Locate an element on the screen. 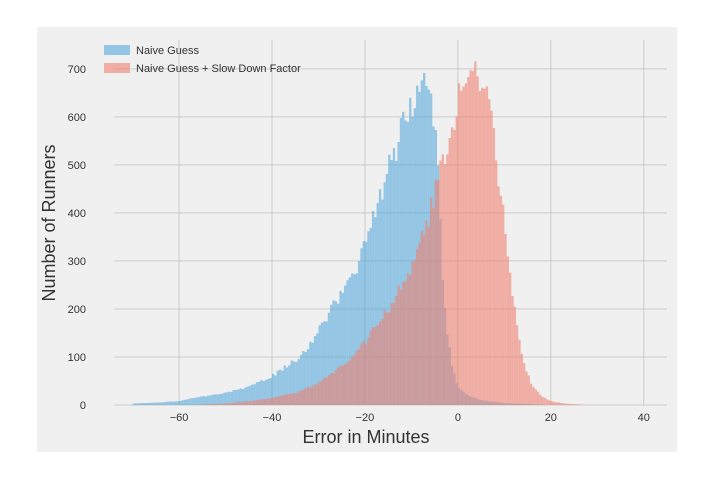 The image size is (711, 502). x-axis-title: Error in Minutes is located at coordinates (365, 437).